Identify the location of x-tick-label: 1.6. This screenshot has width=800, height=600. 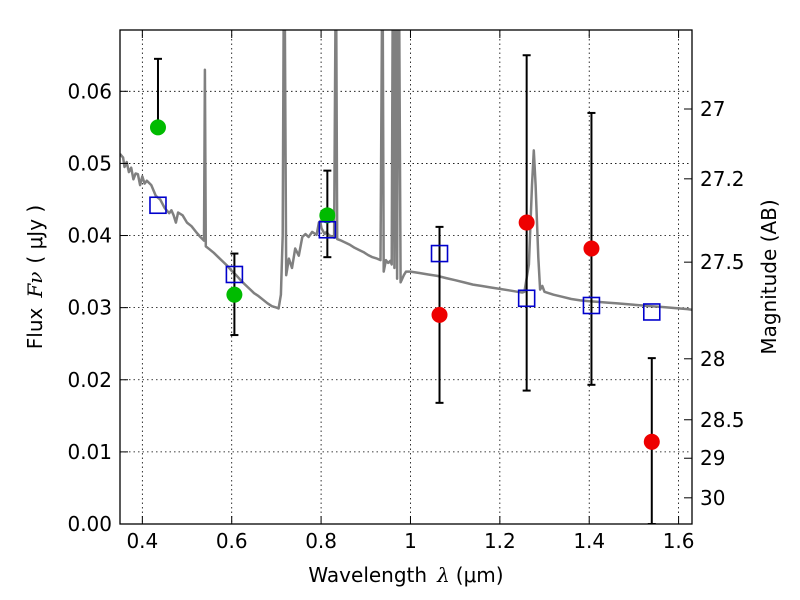
(679, 541).